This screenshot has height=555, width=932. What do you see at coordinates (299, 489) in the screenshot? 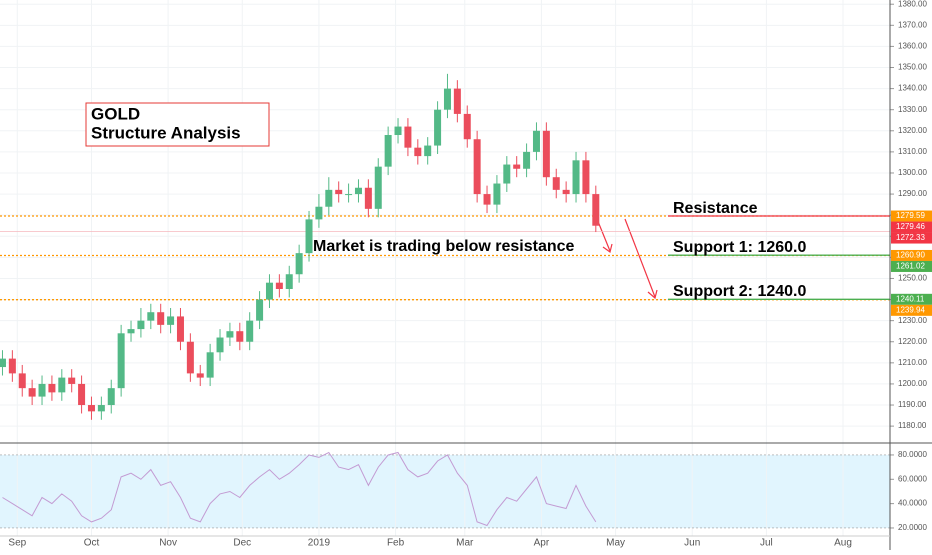
I see `rsi-line` at bounding box center [299, 489].